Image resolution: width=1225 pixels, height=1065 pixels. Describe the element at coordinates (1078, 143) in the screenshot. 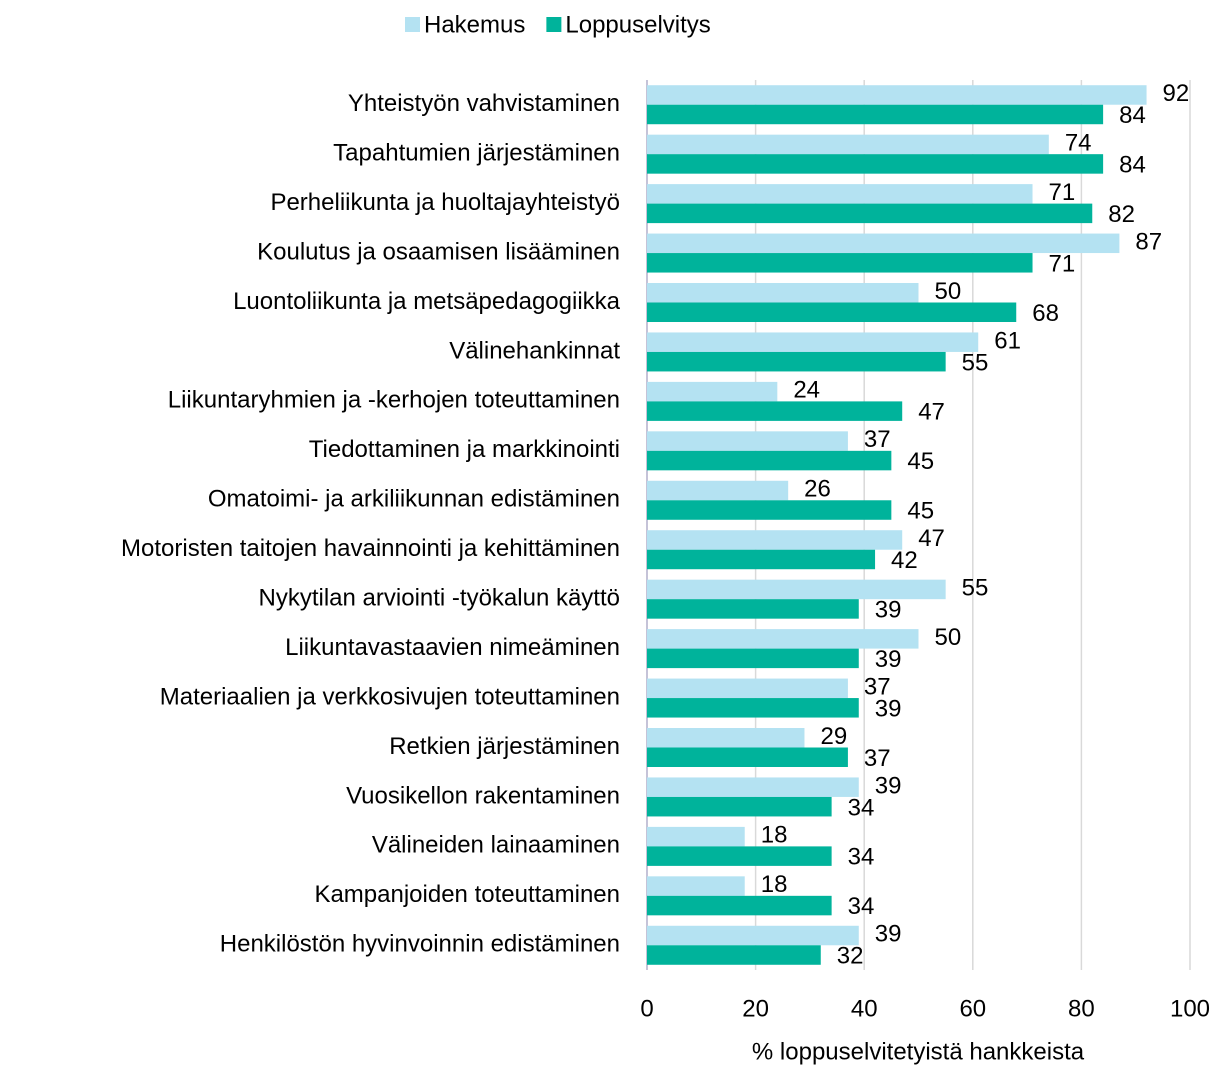

I see `data-label: 74` at that location.